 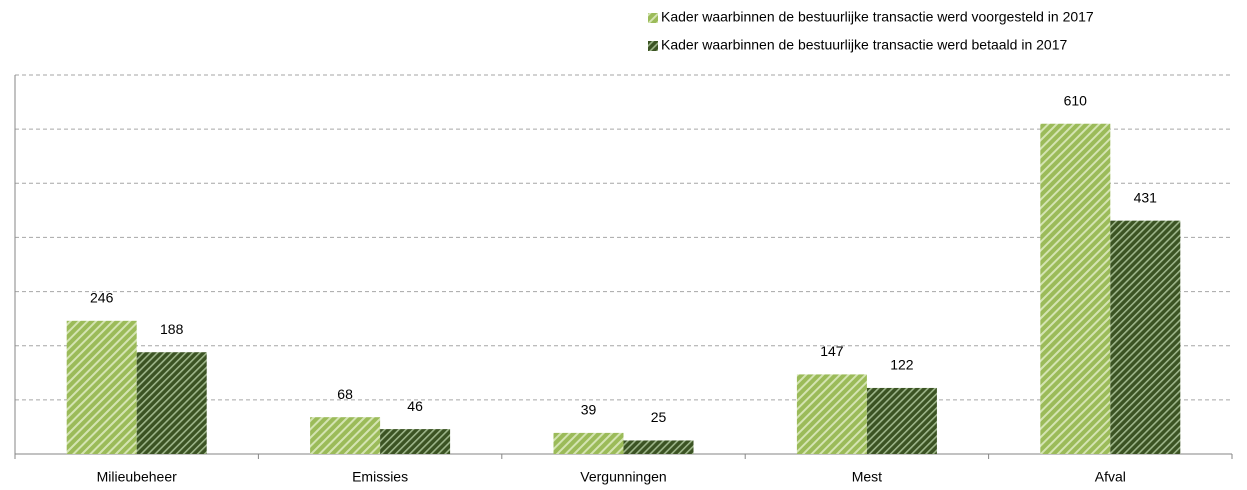 What do you see at coordinates (659, 417) in the screenshot?
I see `data-label: 25` at bounding box center [659, 417].